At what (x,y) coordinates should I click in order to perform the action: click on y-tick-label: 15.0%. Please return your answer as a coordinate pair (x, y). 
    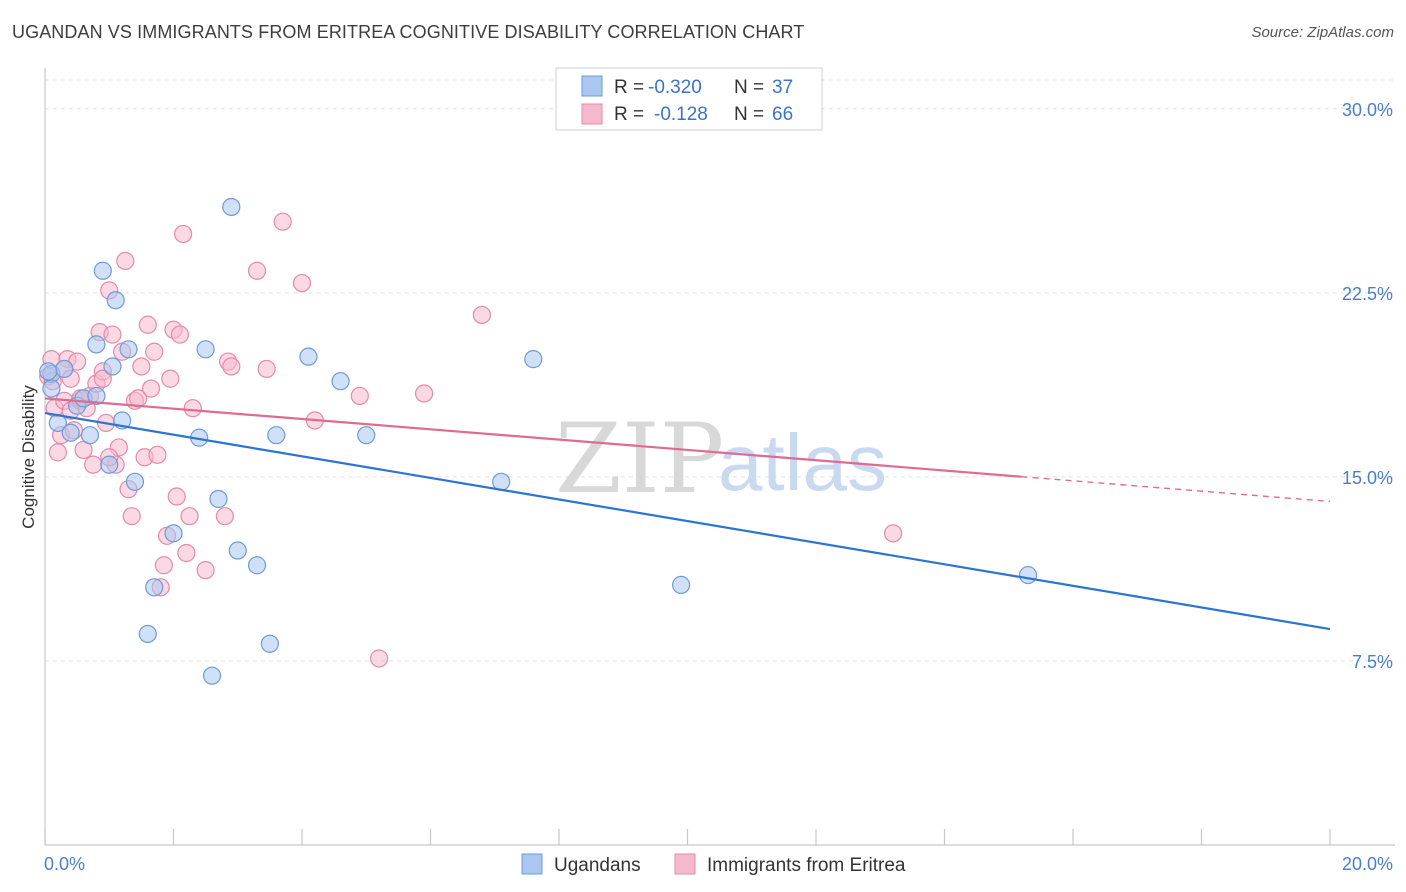
    Looking at the image, I should click on (1367, 478).